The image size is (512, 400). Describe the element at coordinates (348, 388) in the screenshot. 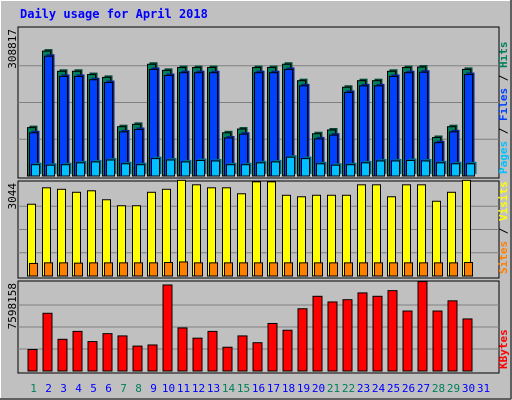

I see `x-tick-label: 22` at that location.